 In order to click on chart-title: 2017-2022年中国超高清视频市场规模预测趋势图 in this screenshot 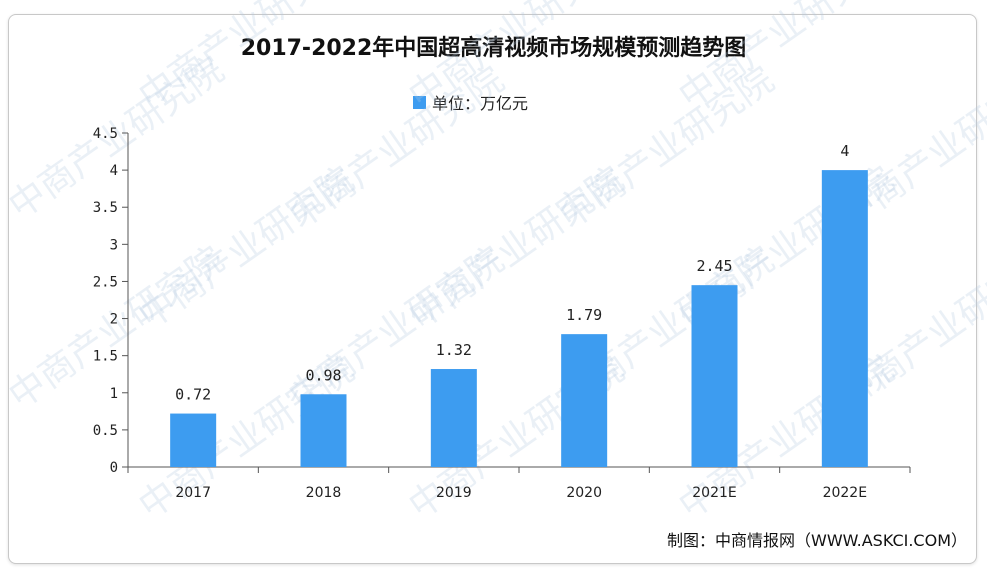, I will do `click(493, 48)`.